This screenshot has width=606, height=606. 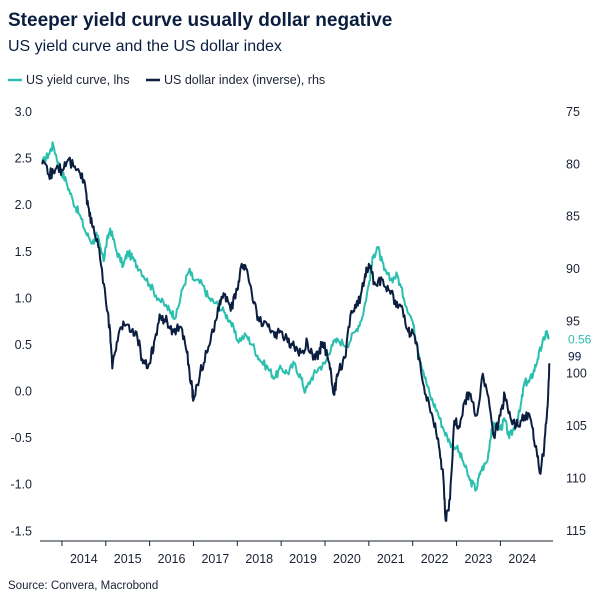 What do you see at coordinates (573, 269) in the screenshot?
I see `right-axis-tick-label: 90` at bounding box center [573, 269].